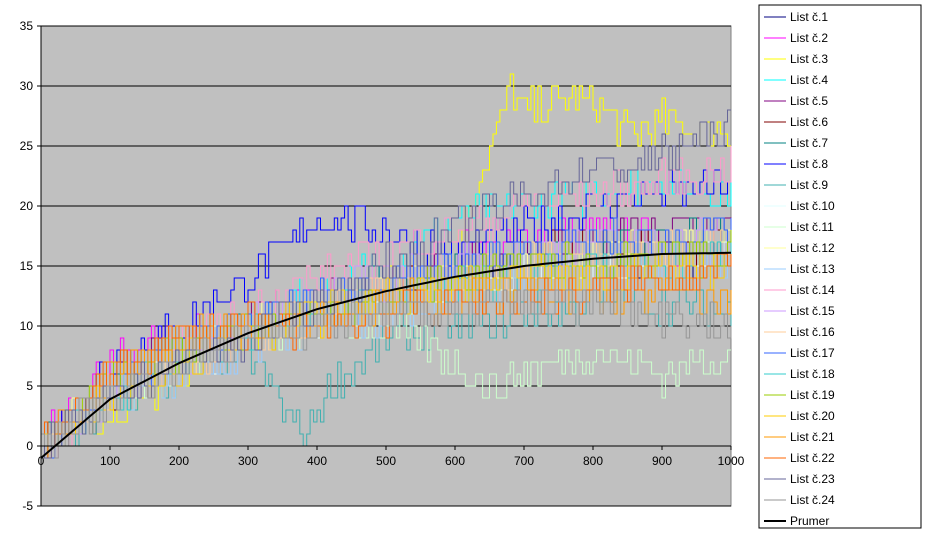 This screenshot has width=932, height=537. I want to click on legend-label: Prumer, so click(809, 521).